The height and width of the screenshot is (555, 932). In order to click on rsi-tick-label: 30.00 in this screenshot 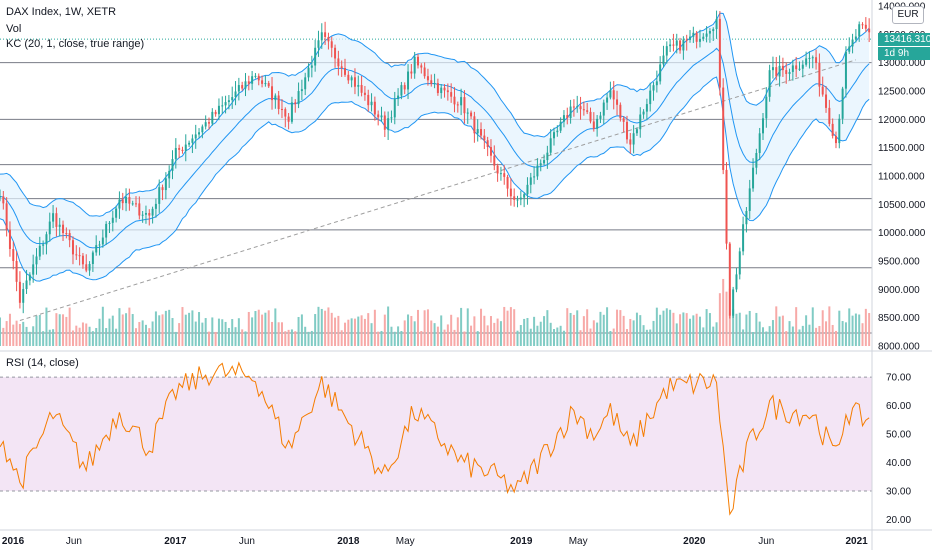, I will do `click(898, 491)`.